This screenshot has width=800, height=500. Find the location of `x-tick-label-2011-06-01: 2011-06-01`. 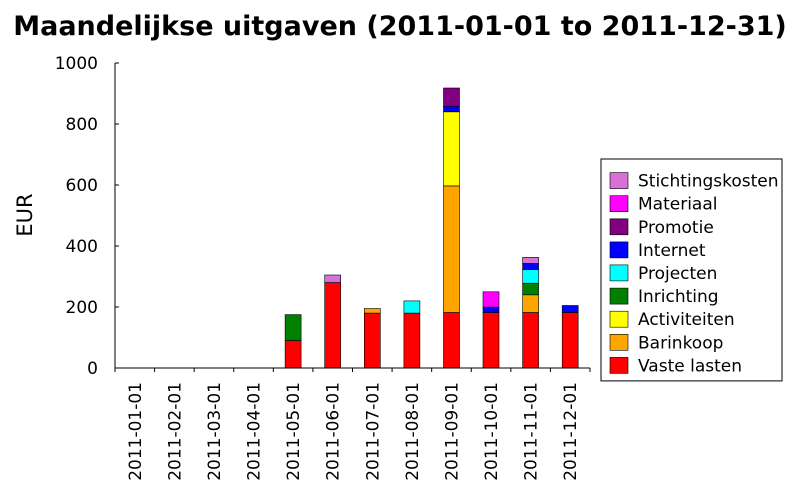

x-tick-label-2011-06-01: 2011-06-01 is located at coordinates (334, 431).